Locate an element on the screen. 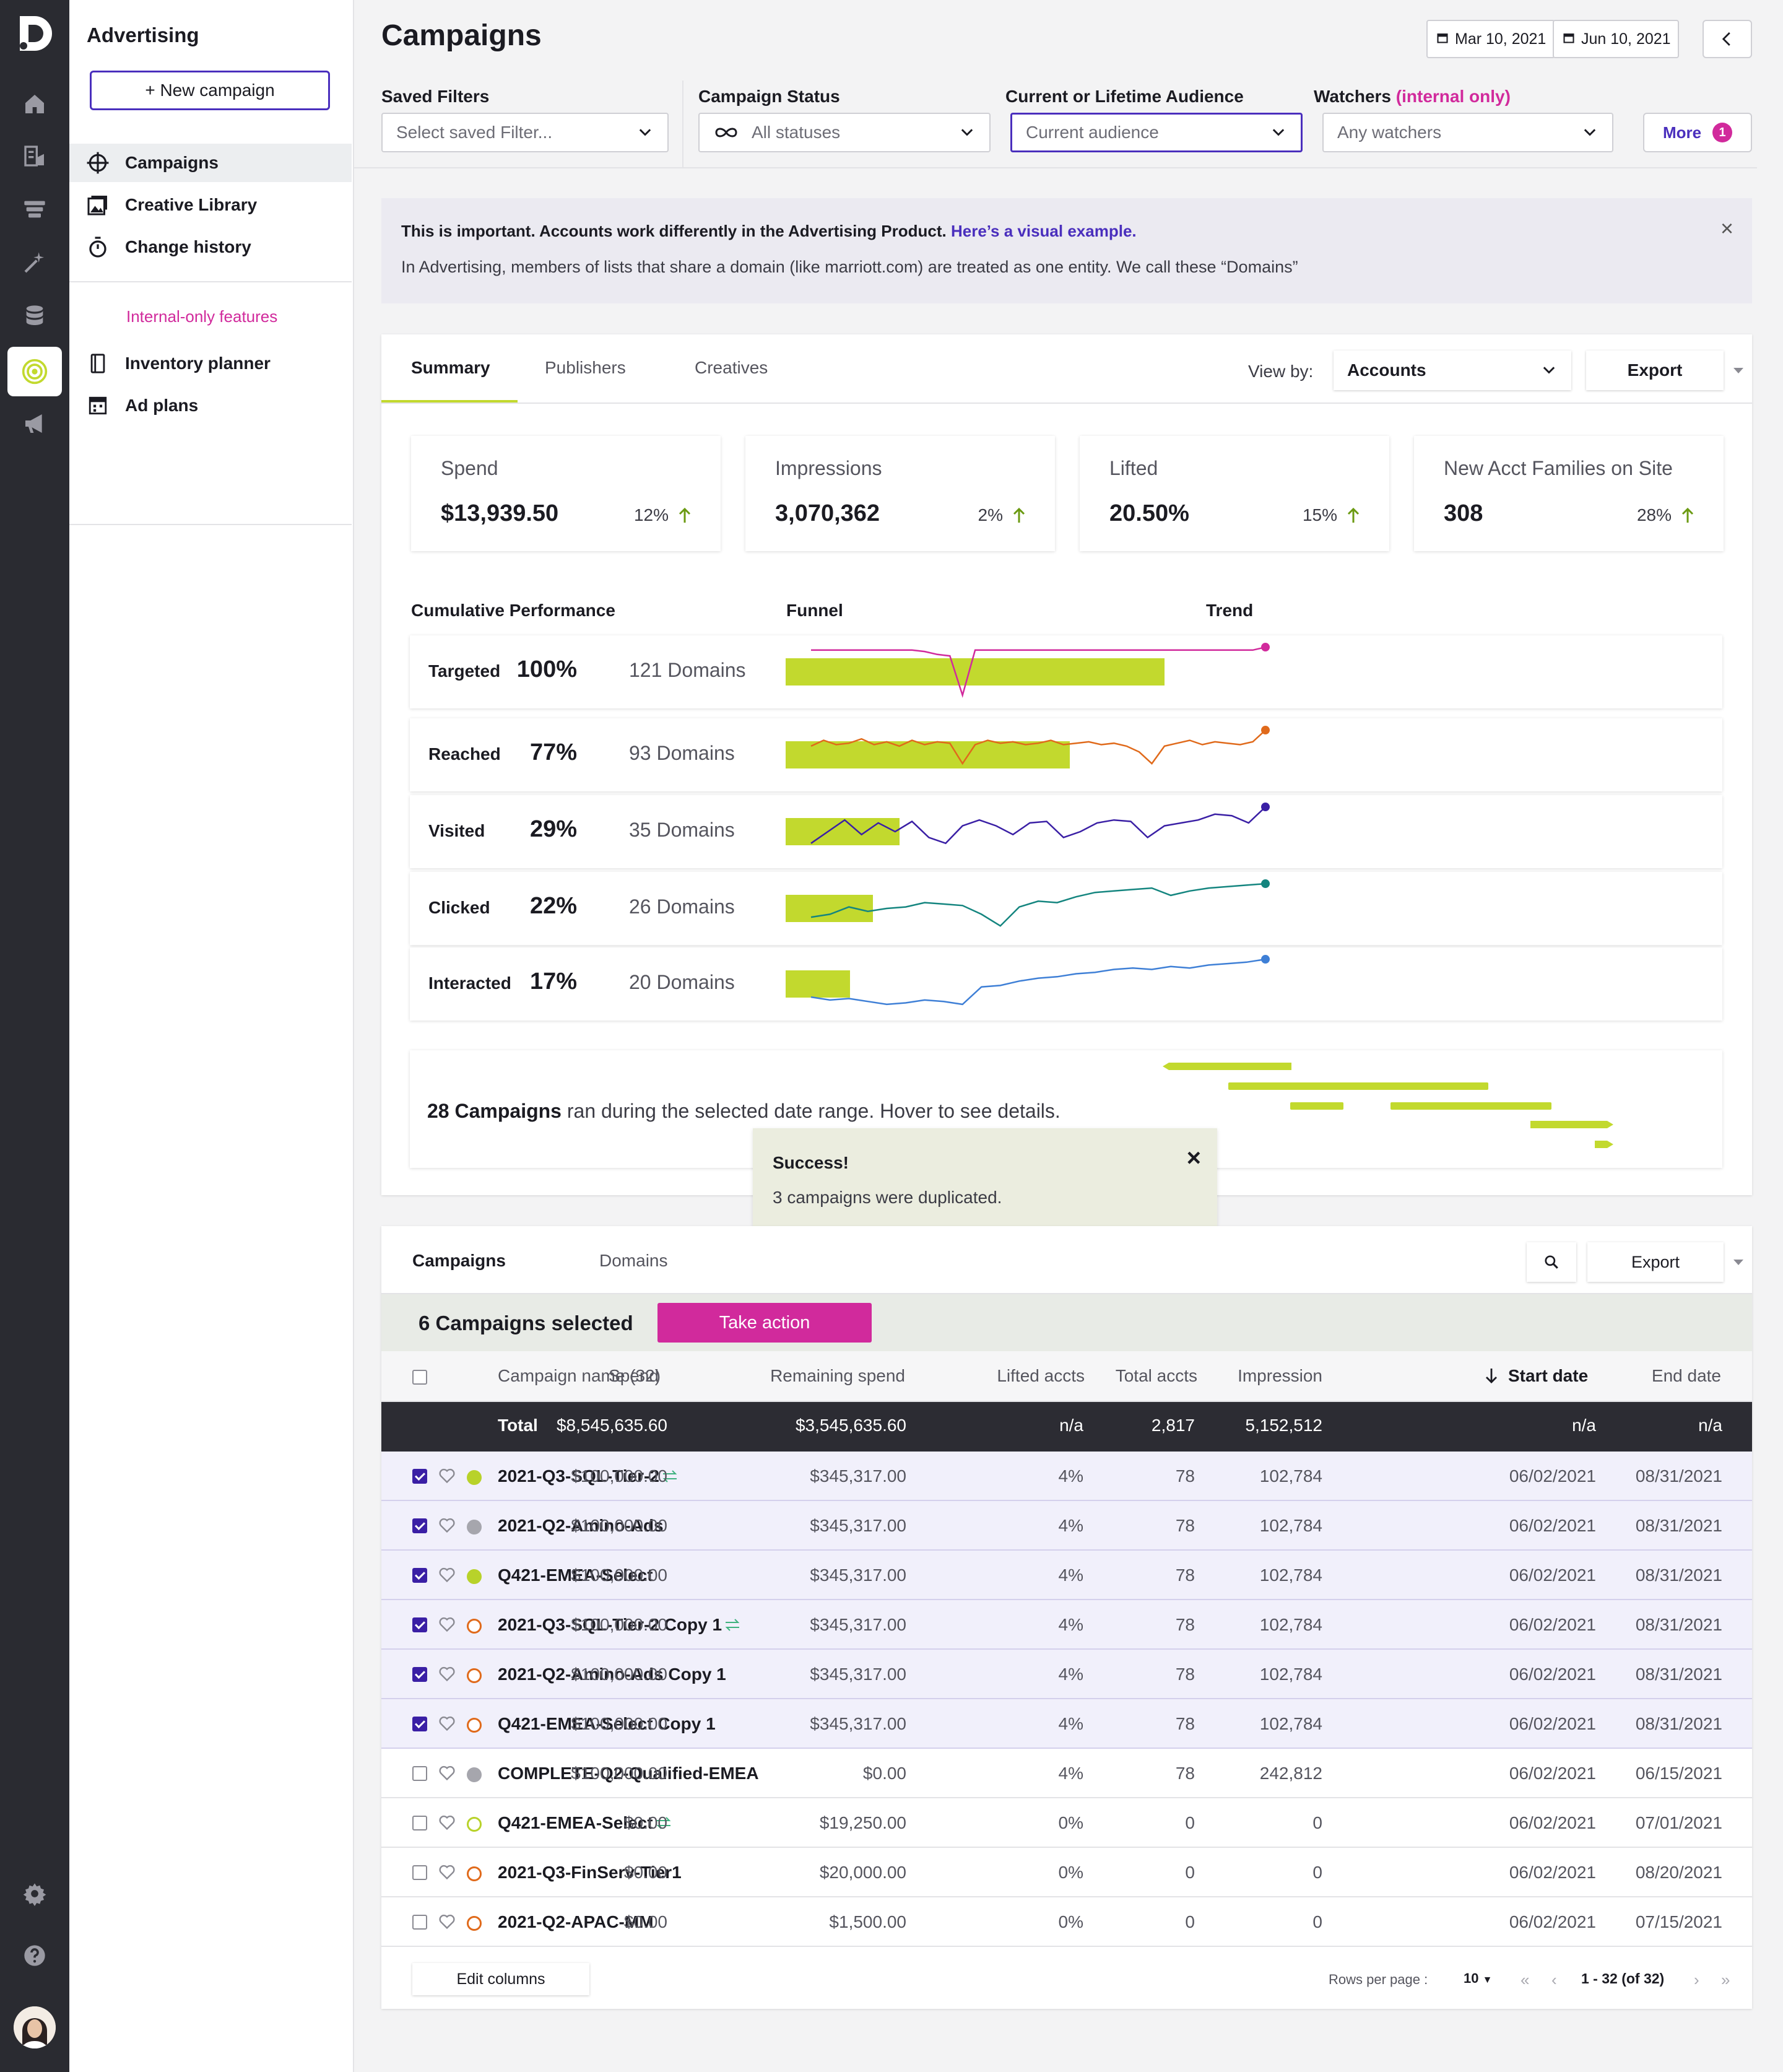  col-campaign-name: Campaign name (32) is located at coordinates (579, 1375).